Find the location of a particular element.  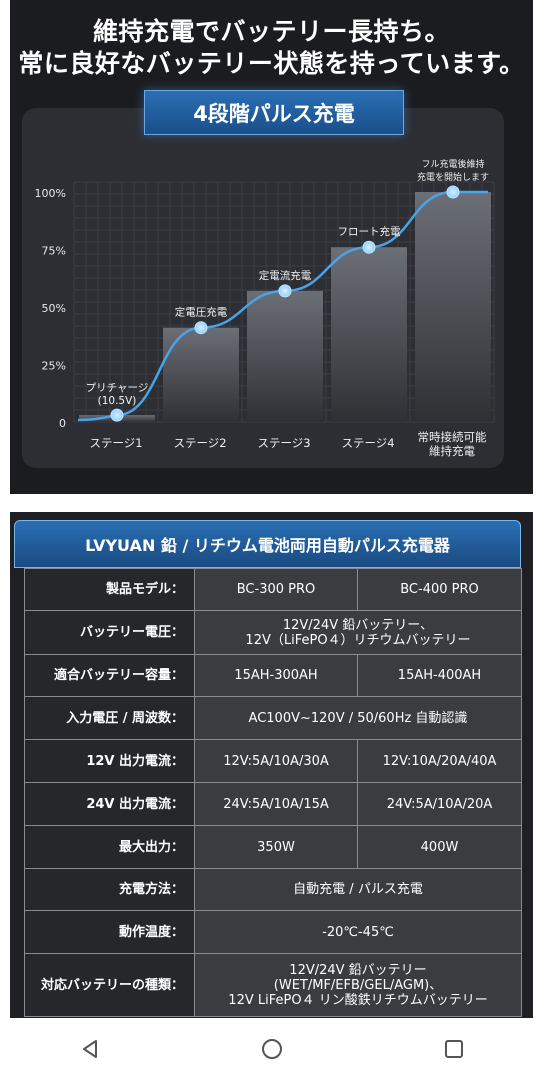

spec-row: 最大出力： 350W 400W is located at coordinates (273, 847).